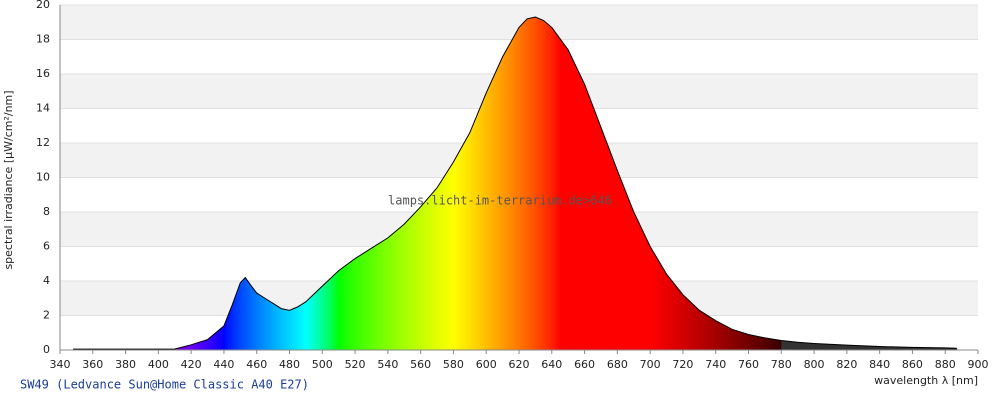  I want to click on y-tick-label: 8, so click(46, 211).